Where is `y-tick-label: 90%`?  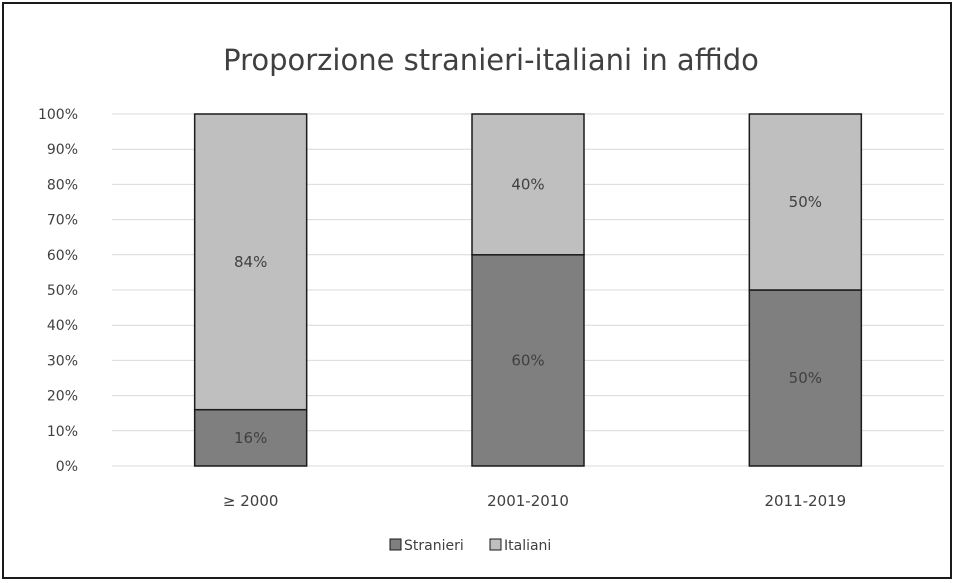 y-tick-label: 90% is located at coordinates (62, 150).